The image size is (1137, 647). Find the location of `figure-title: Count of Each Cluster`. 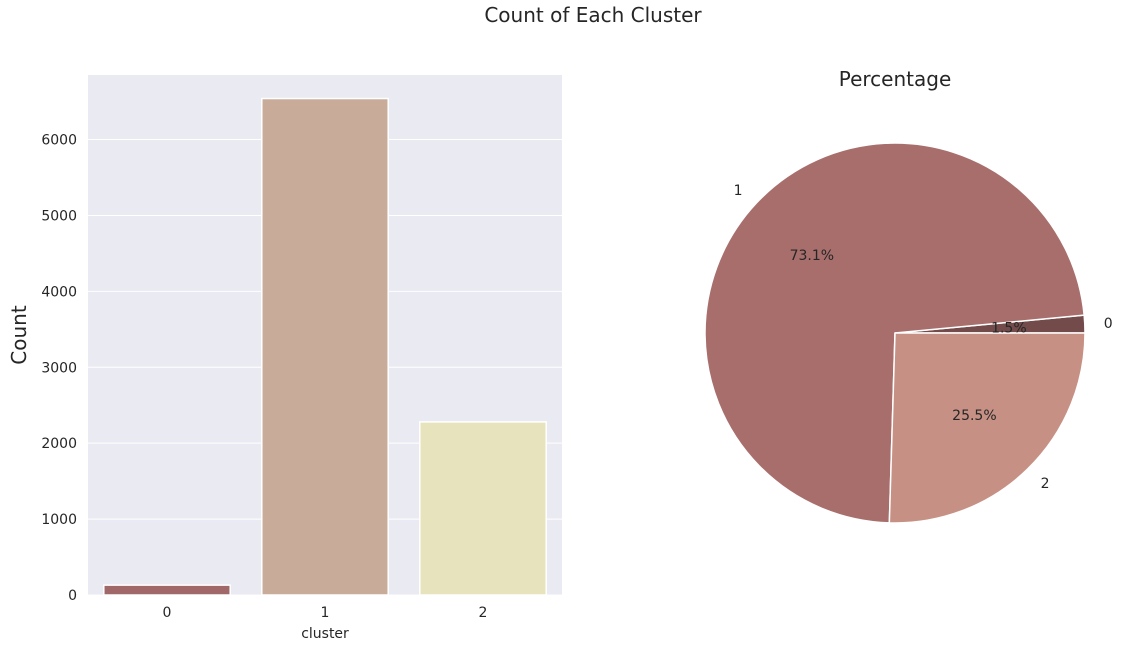

figure-title: Count of Each Cluster is located at coordinates (593, 15).